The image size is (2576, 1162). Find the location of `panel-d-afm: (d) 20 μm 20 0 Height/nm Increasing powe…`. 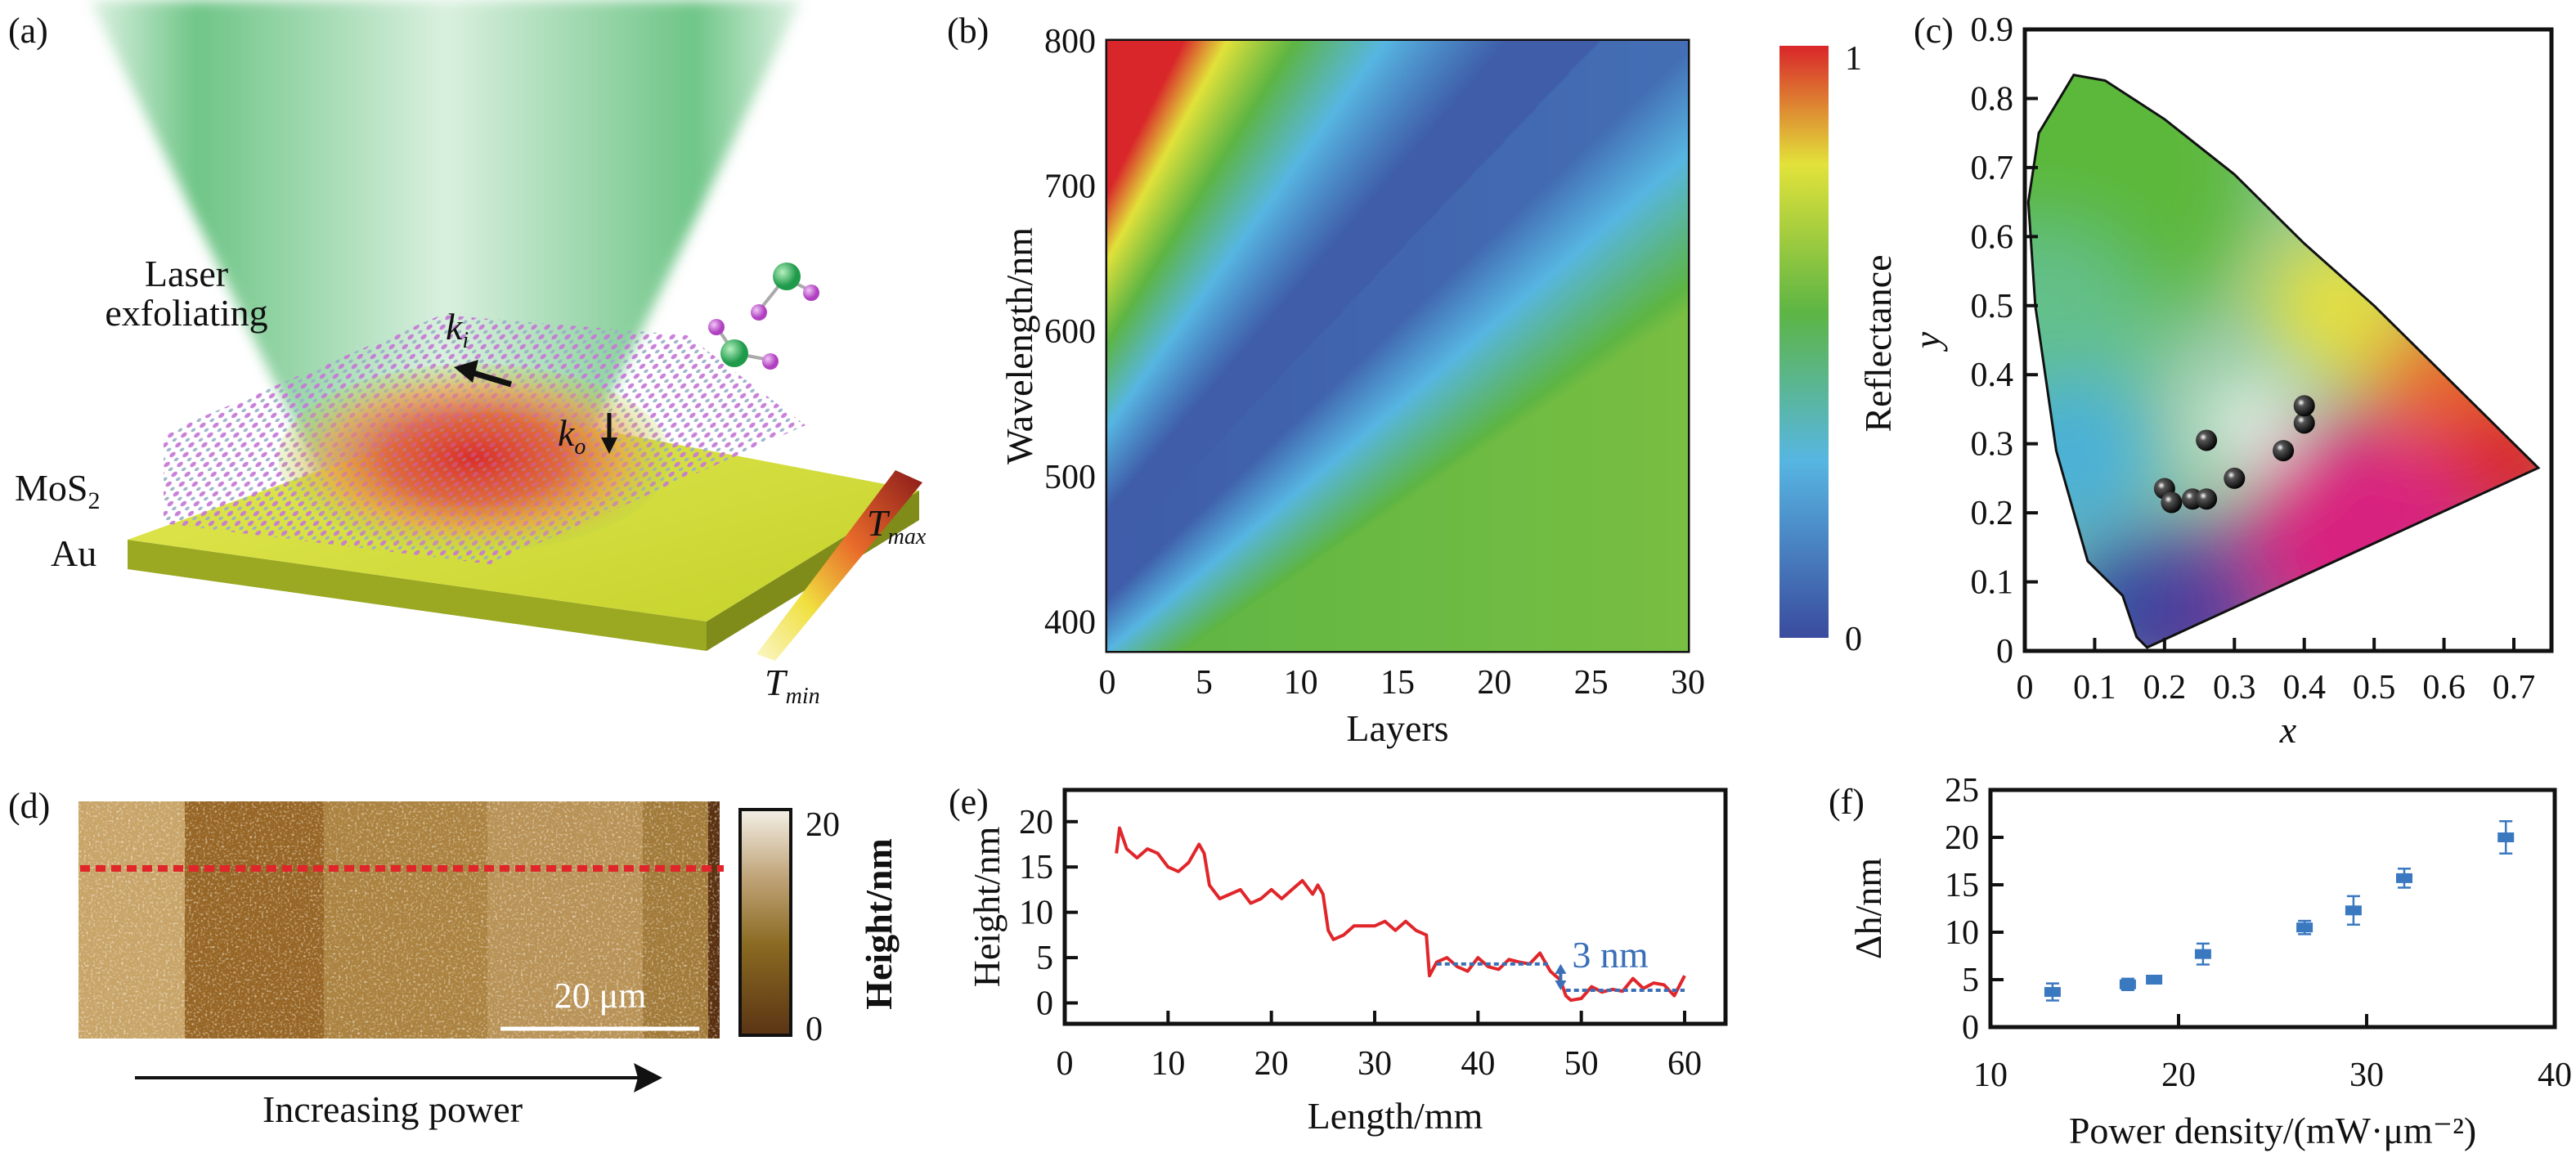

panel-d-afm: (d) 20 μm 20 0 Height/nm Increasing powe… is located at coordinates (454, 958).